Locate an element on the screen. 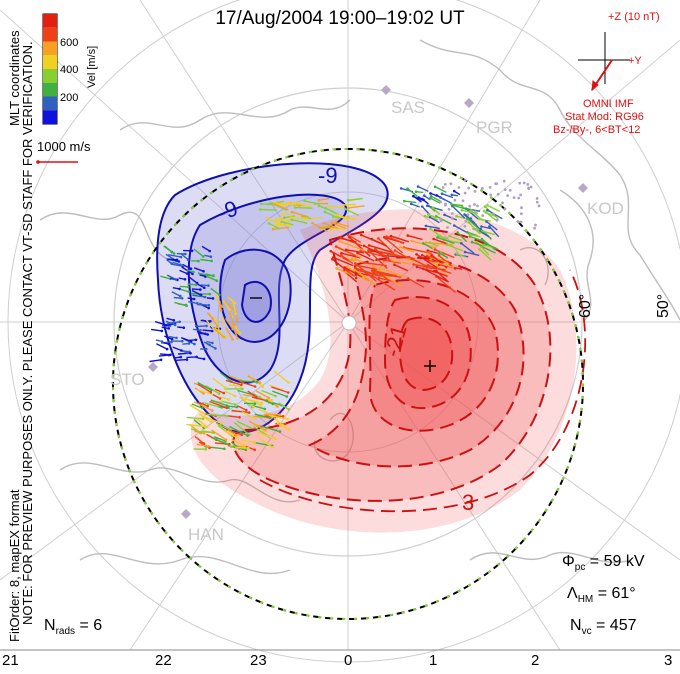 This screenshot has height=674, width=680. station-label-sto: STO is located at coordinates (127, 379).